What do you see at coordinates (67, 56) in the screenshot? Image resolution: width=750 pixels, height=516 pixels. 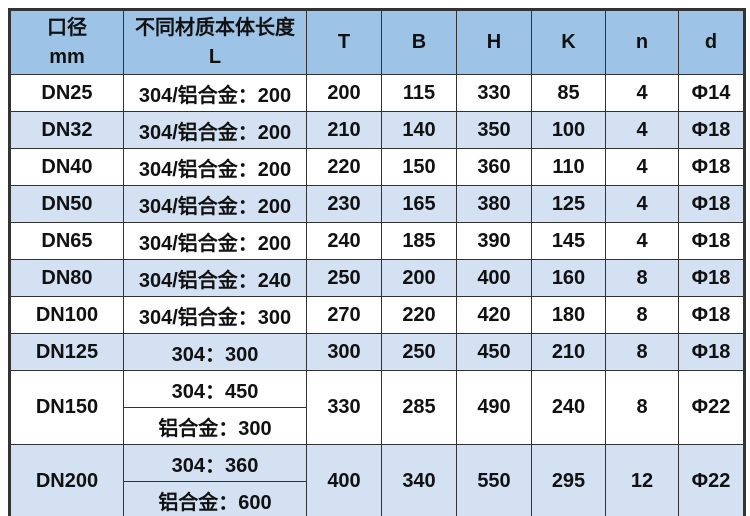 I see `header-diameter-line2: mm` at bounding box center [67, 56].